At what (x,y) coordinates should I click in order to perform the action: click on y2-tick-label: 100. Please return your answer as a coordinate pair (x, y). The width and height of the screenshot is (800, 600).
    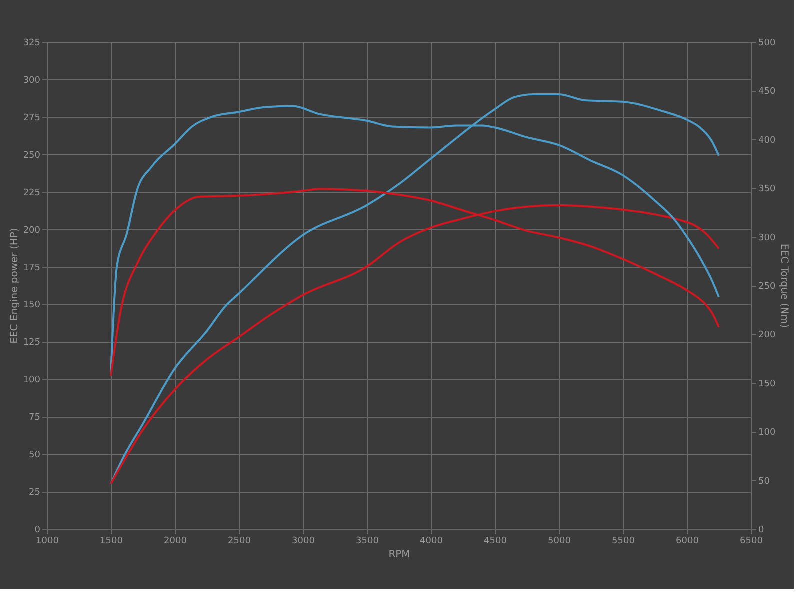
    Looking at the image, I should click on (767, 433).